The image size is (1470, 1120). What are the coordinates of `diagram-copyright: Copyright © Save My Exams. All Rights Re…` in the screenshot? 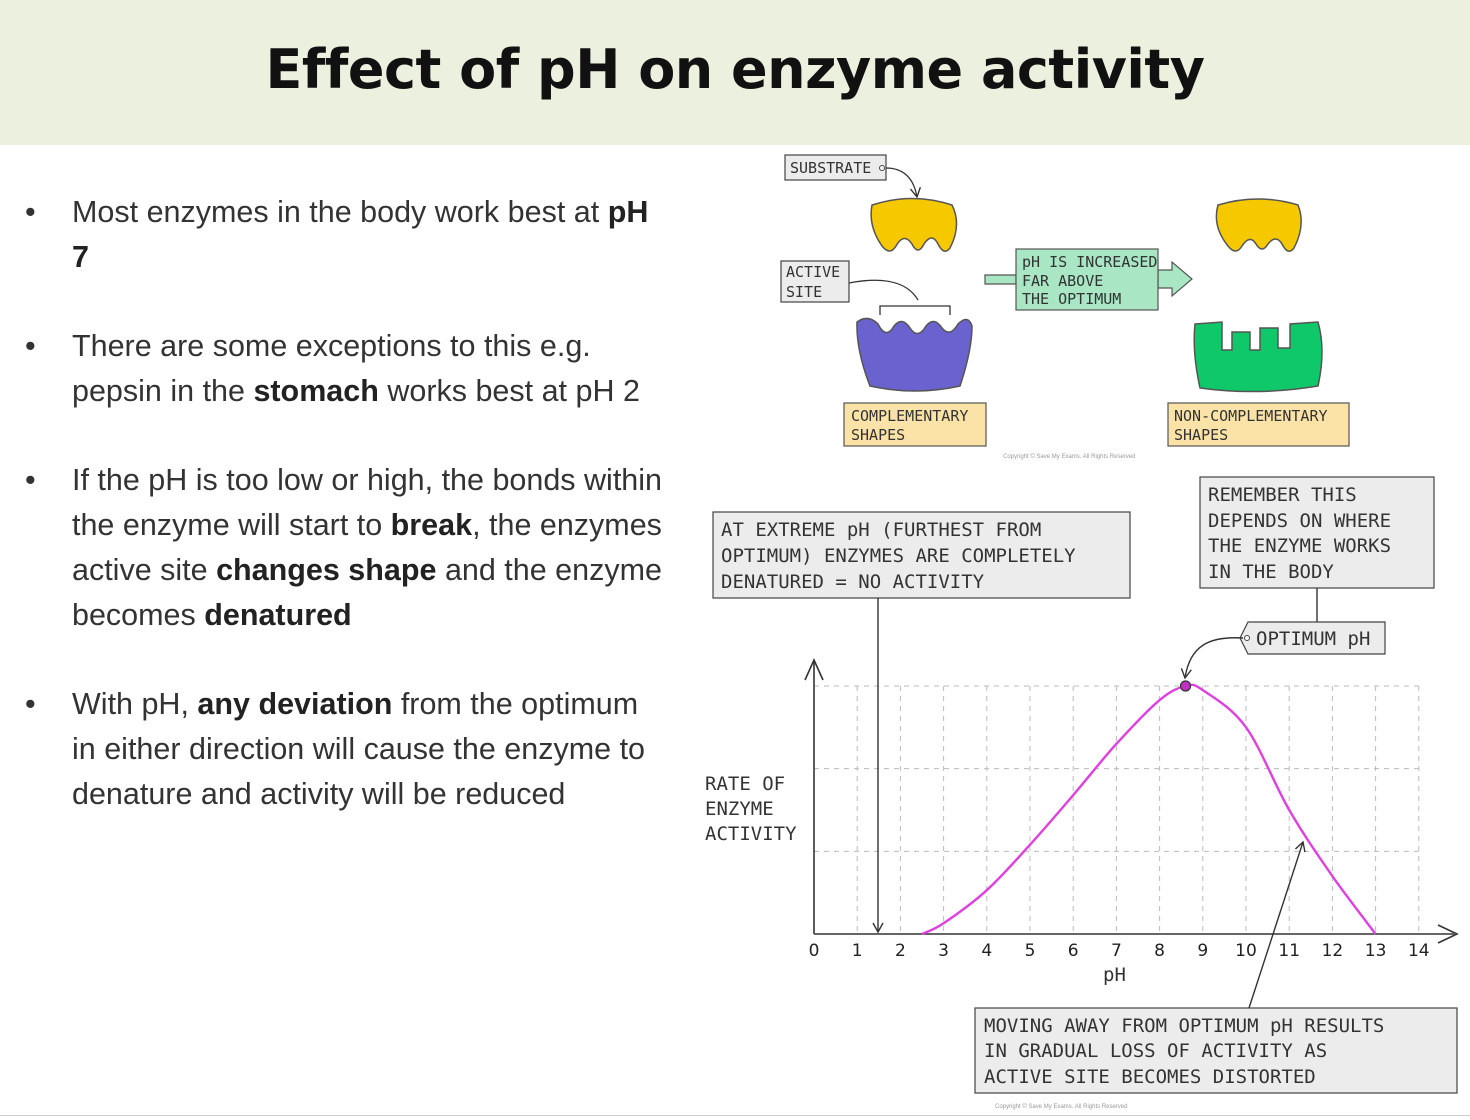 It's located at (1069, 456).